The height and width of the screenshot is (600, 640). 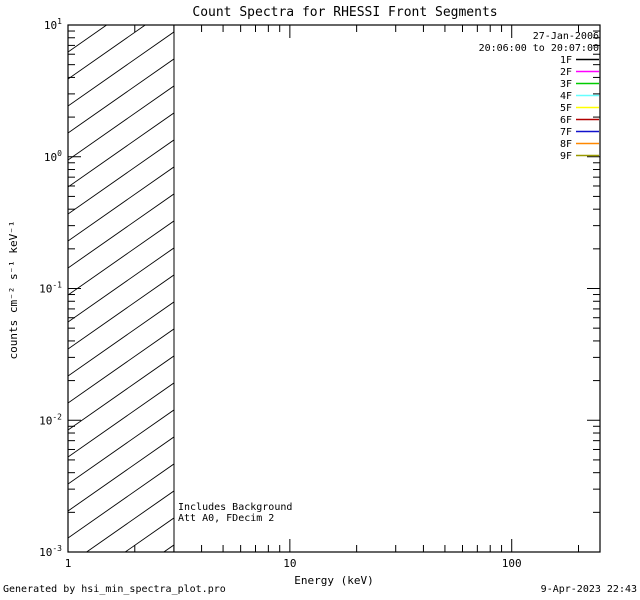 I want to click on legend-entry-label: 8F, so click(x=566, y=144).